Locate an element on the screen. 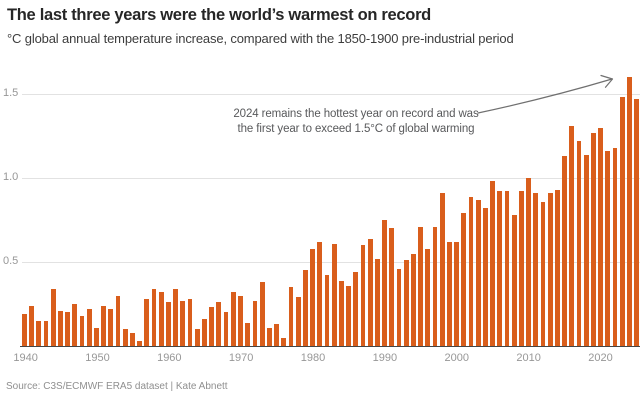 Image resolution: width=640 pixels, height=402 pixels. gridline-1.0 is located at coordinates (331, 178).